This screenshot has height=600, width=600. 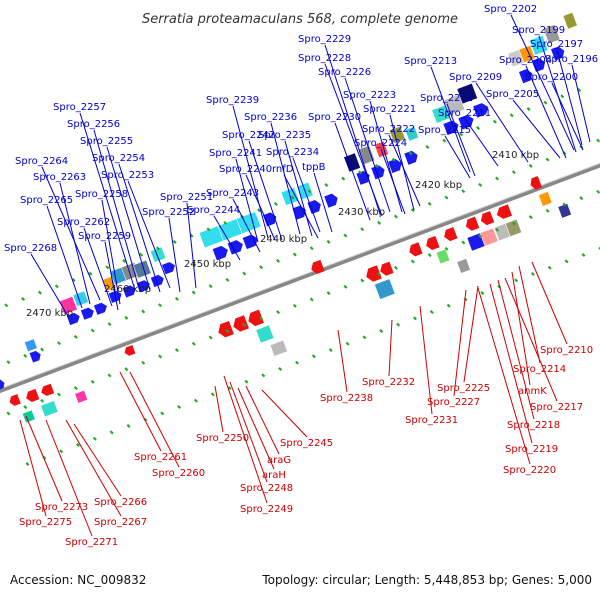 What do you see at coordinates (93, 124) in the screenshot?
I see `forward-gene-label-spro-2256: Spro_2256` at bounding box center [93, 124].